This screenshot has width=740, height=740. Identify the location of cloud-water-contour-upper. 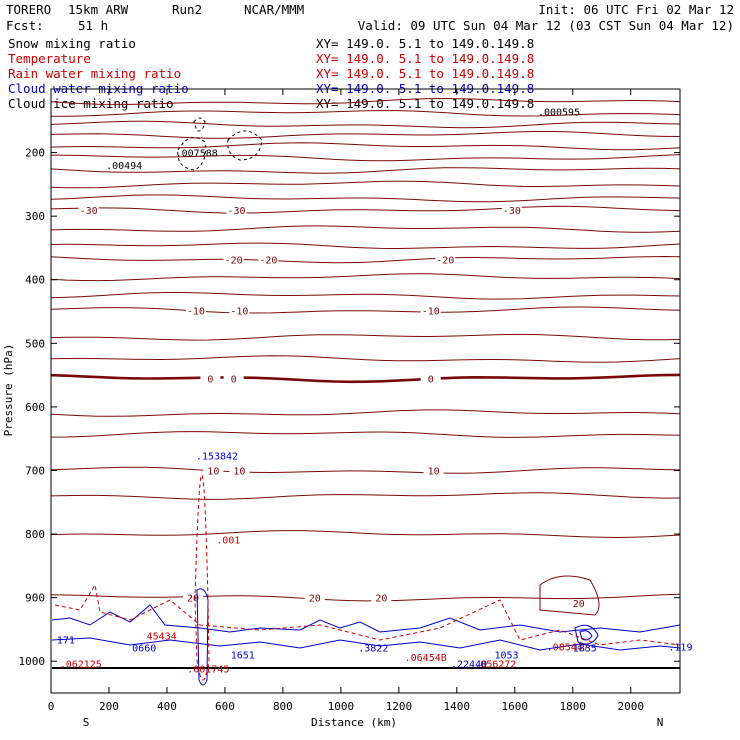
(366, 618).